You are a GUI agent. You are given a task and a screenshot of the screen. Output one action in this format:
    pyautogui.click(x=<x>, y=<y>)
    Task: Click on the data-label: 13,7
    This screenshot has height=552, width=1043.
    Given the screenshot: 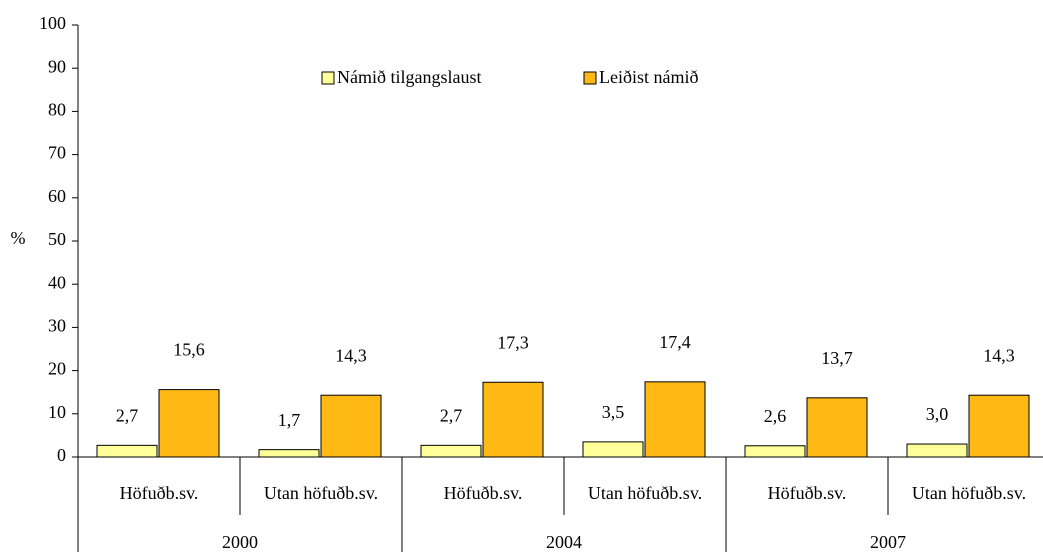 What is the action you would take?
    pyautogui.click(x=837, y=358)
    